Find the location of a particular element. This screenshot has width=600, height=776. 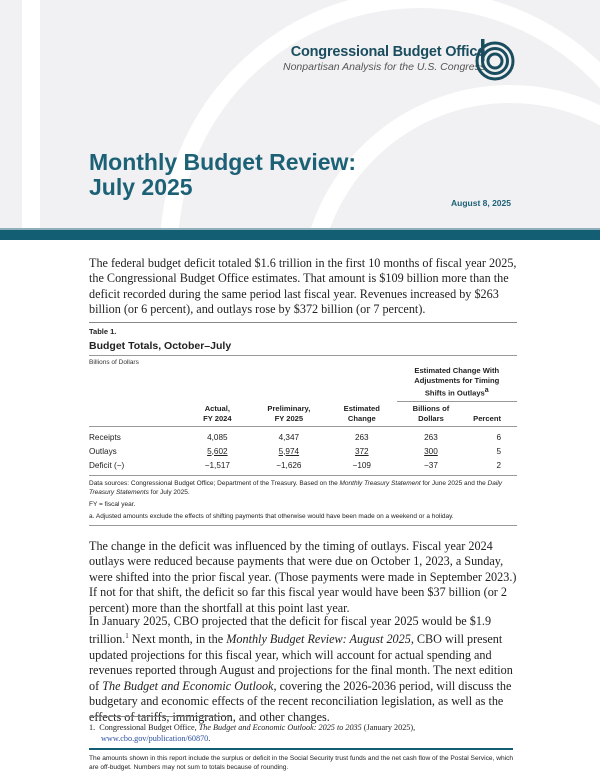

cell: −109 is located at coordinates (361, 465).